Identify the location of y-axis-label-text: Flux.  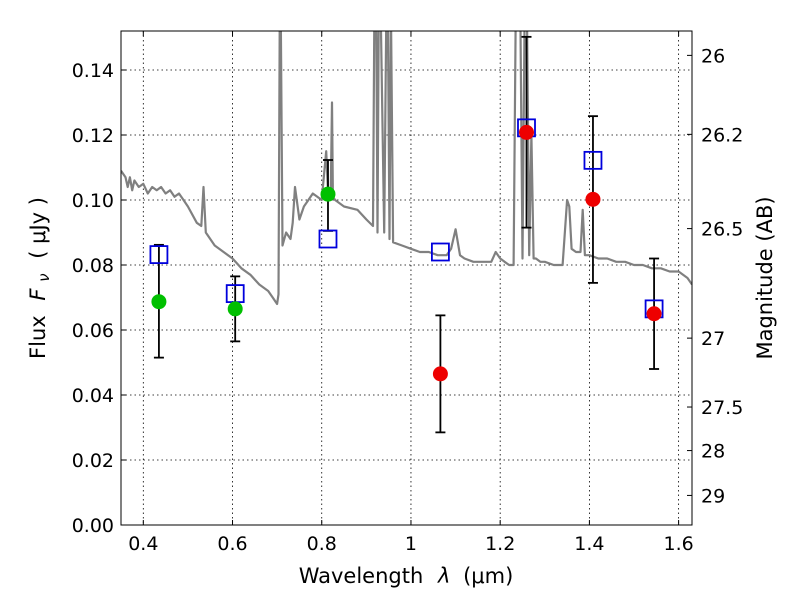
(38, 337).